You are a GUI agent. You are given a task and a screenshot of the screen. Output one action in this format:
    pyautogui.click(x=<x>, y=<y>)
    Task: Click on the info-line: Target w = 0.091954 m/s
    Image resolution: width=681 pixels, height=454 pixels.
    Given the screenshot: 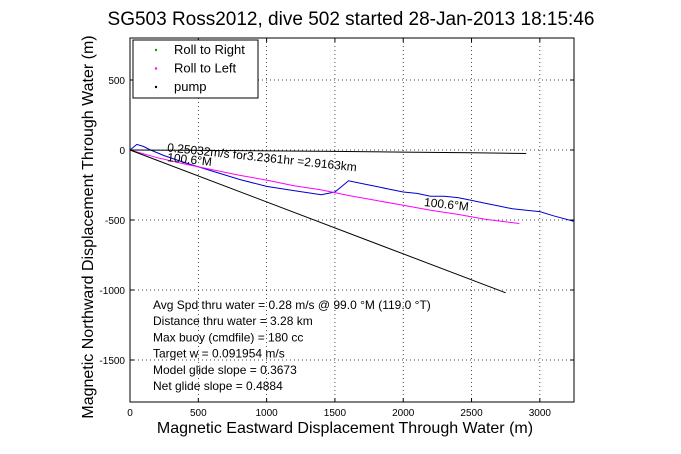 What is the action you would take?
    pyautogui.click(x=219, y=354)
    